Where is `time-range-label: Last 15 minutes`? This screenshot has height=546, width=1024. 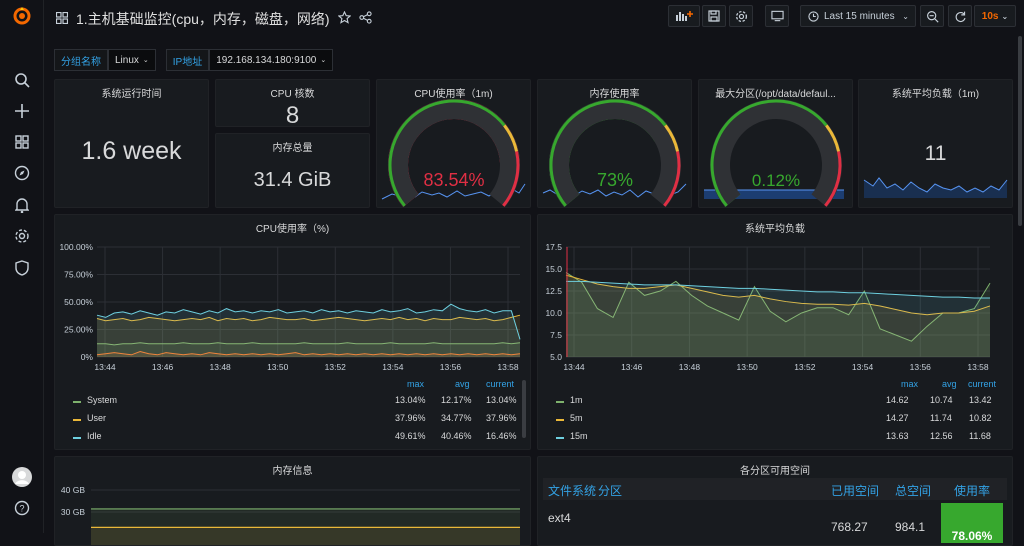 time-range-label: Last 15 minutes is located at coordinates (859, 16).